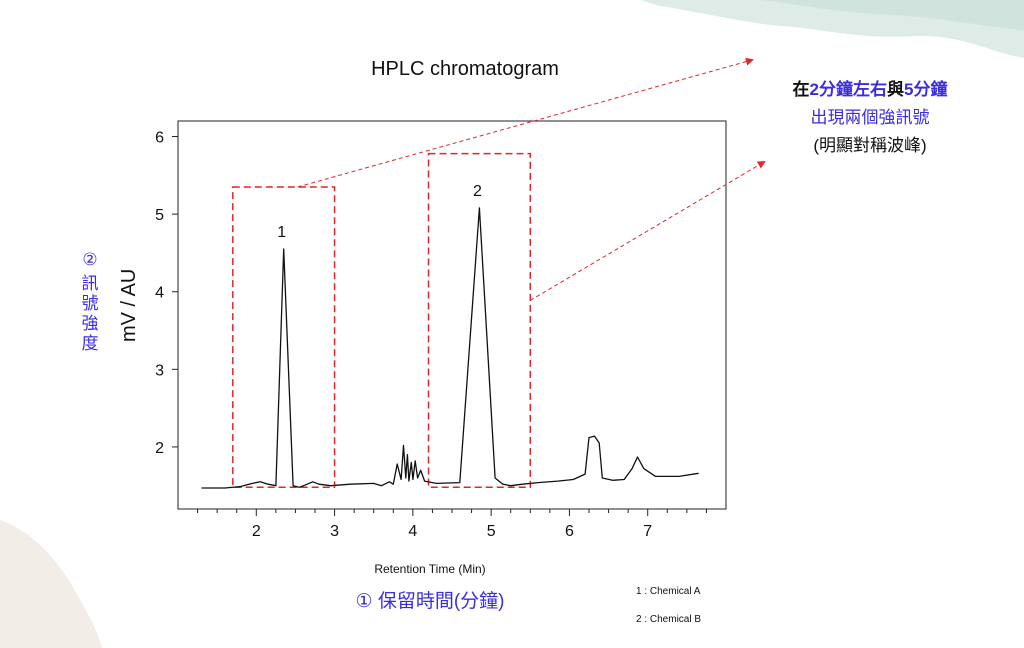  Describe the element at coordinates (491, 531) in the screenshot. I see `x-tick-label: 5` at that location.